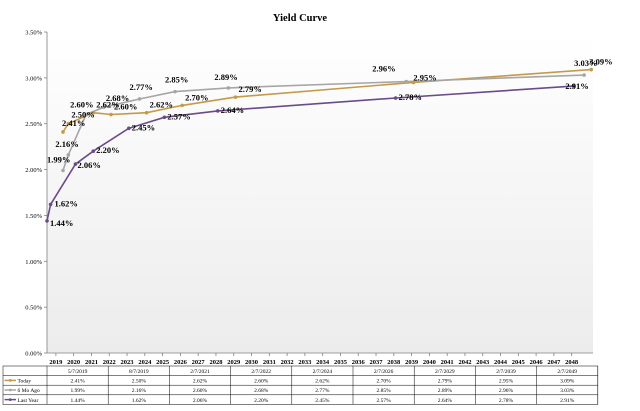  What do you see at coordinates (200, 382) in the screenshot?
I see `table-cell: 2.62%` at bounding box center [200, 382].